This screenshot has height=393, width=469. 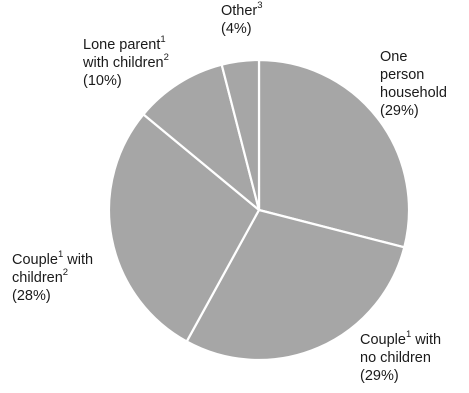 I want to click on slice-label-line: (10%), so click(x=126, y=81).